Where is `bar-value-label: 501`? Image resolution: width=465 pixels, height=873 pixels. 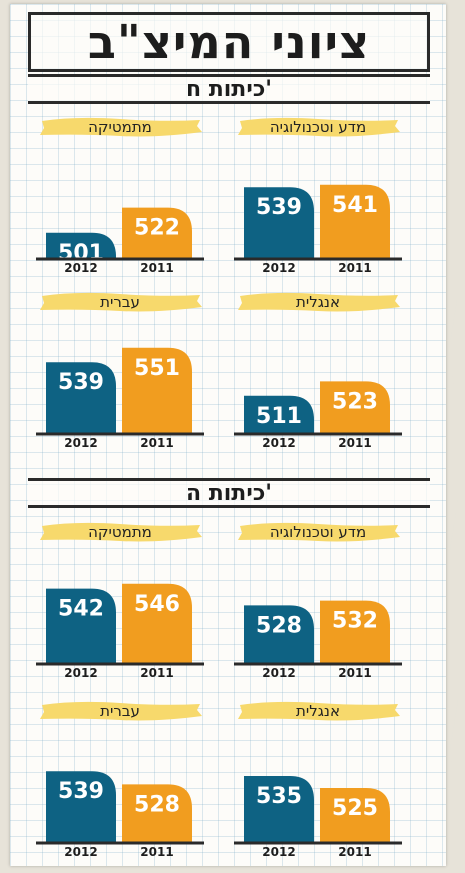
bar-value-label: 501 is located at coordinates (81, 253).